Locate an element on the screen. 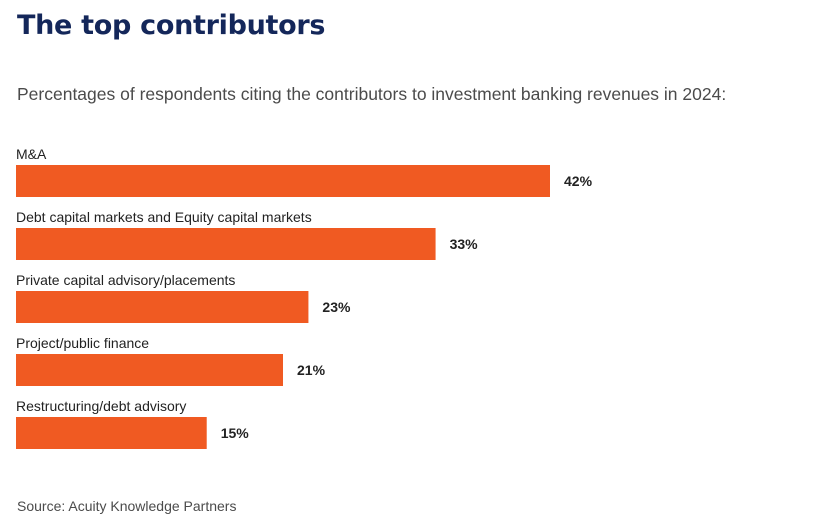  category-label: Restructuring/debt advisory is located at coordinates (101, 406).